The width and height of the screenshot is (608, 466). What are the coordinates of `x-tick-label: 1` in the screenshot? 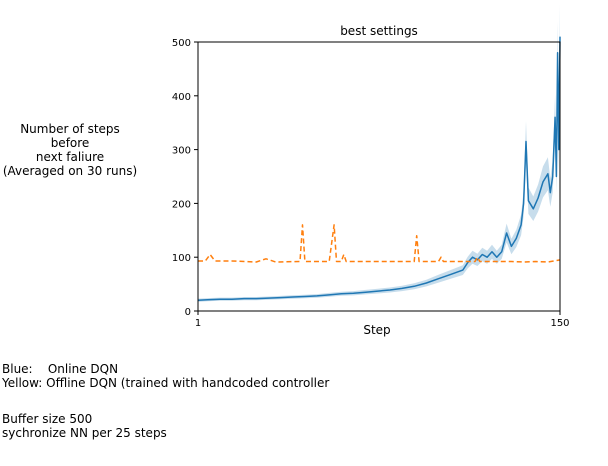 It's located at (198, 323).